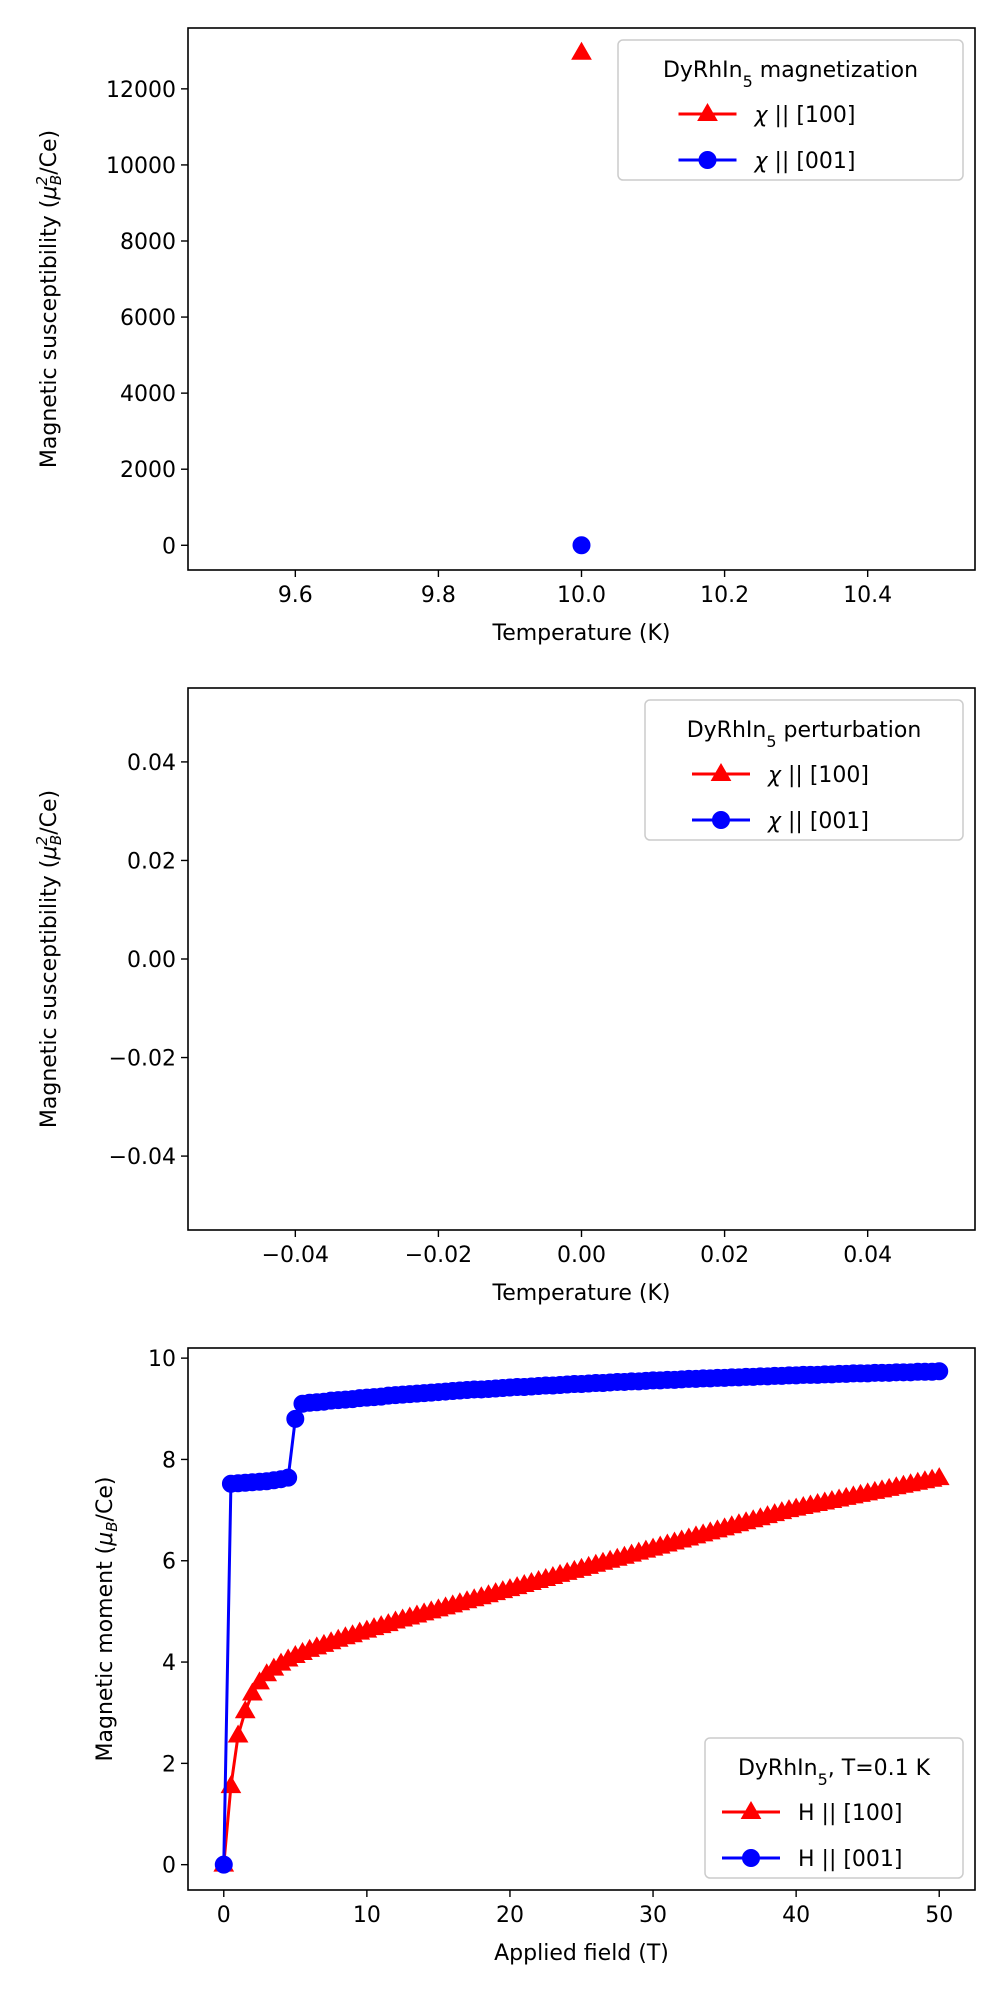  What do you see at coordinates (724, 1255) in the screenshot?
I see `x-tick-label: 0.02` at bounding box center [724, 1255].